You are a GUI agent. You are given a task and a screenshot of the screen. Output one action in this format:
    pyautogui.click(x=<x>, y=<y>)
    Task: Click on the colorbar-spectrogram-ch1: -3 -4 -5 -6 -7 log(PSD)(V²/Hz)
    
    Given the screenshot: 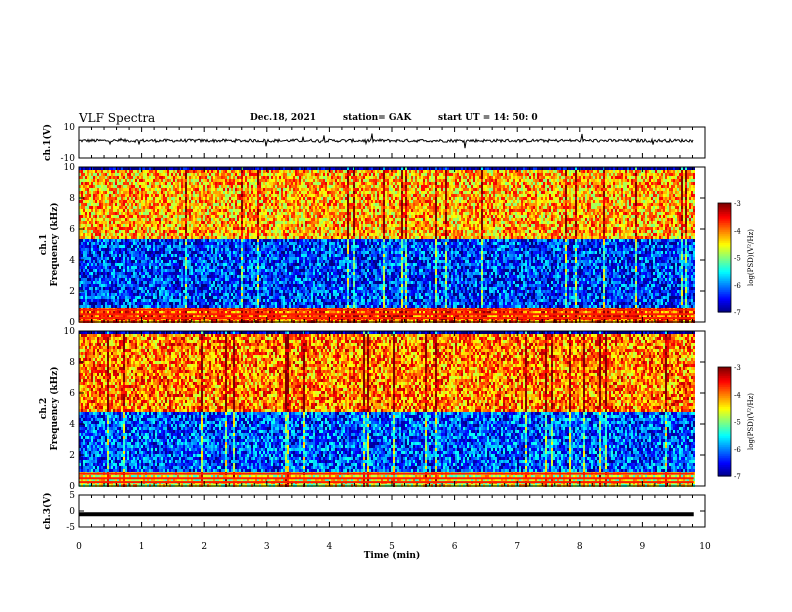 What is the action you would take?
    pyautogui.click(x=736, y=258)
    